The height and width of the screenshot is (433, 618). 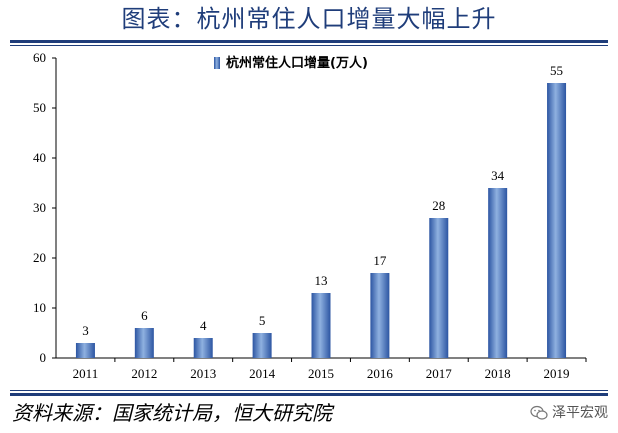 What do you see at coordinates (39, 207) in the screenshot?
I see `y-tick-label: 30` at bounding box center [39, 207].